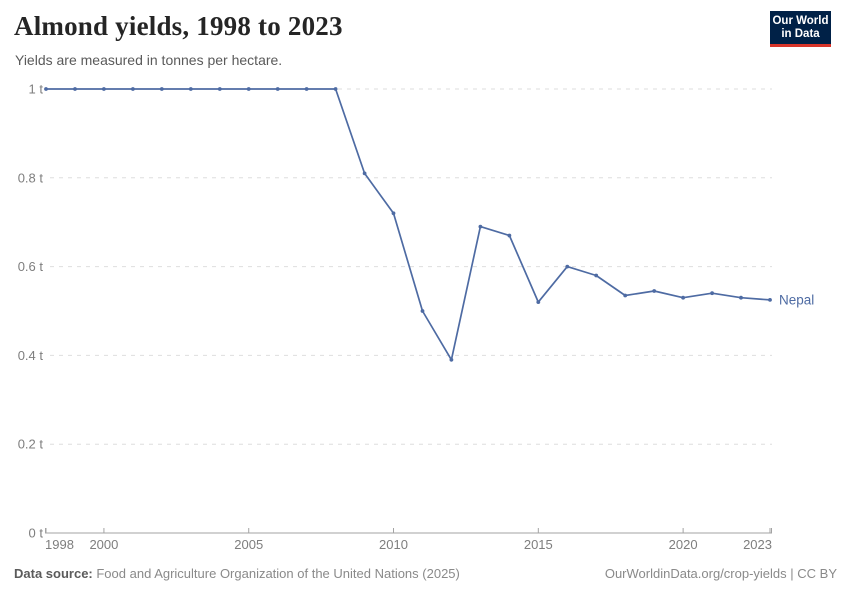  Describe the element at coordinates (625, 295) in the screenshot. I see `data-point-2018` at that location.